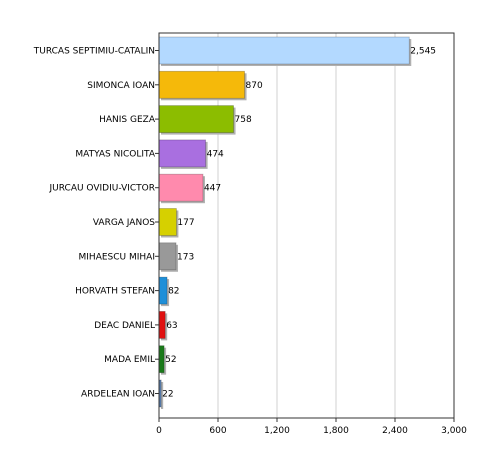 The width and height of the screenshot is (502, 470). Describe the element at coordinates (173, 292) in the screenshot. I see `value-label: 82` at that location.